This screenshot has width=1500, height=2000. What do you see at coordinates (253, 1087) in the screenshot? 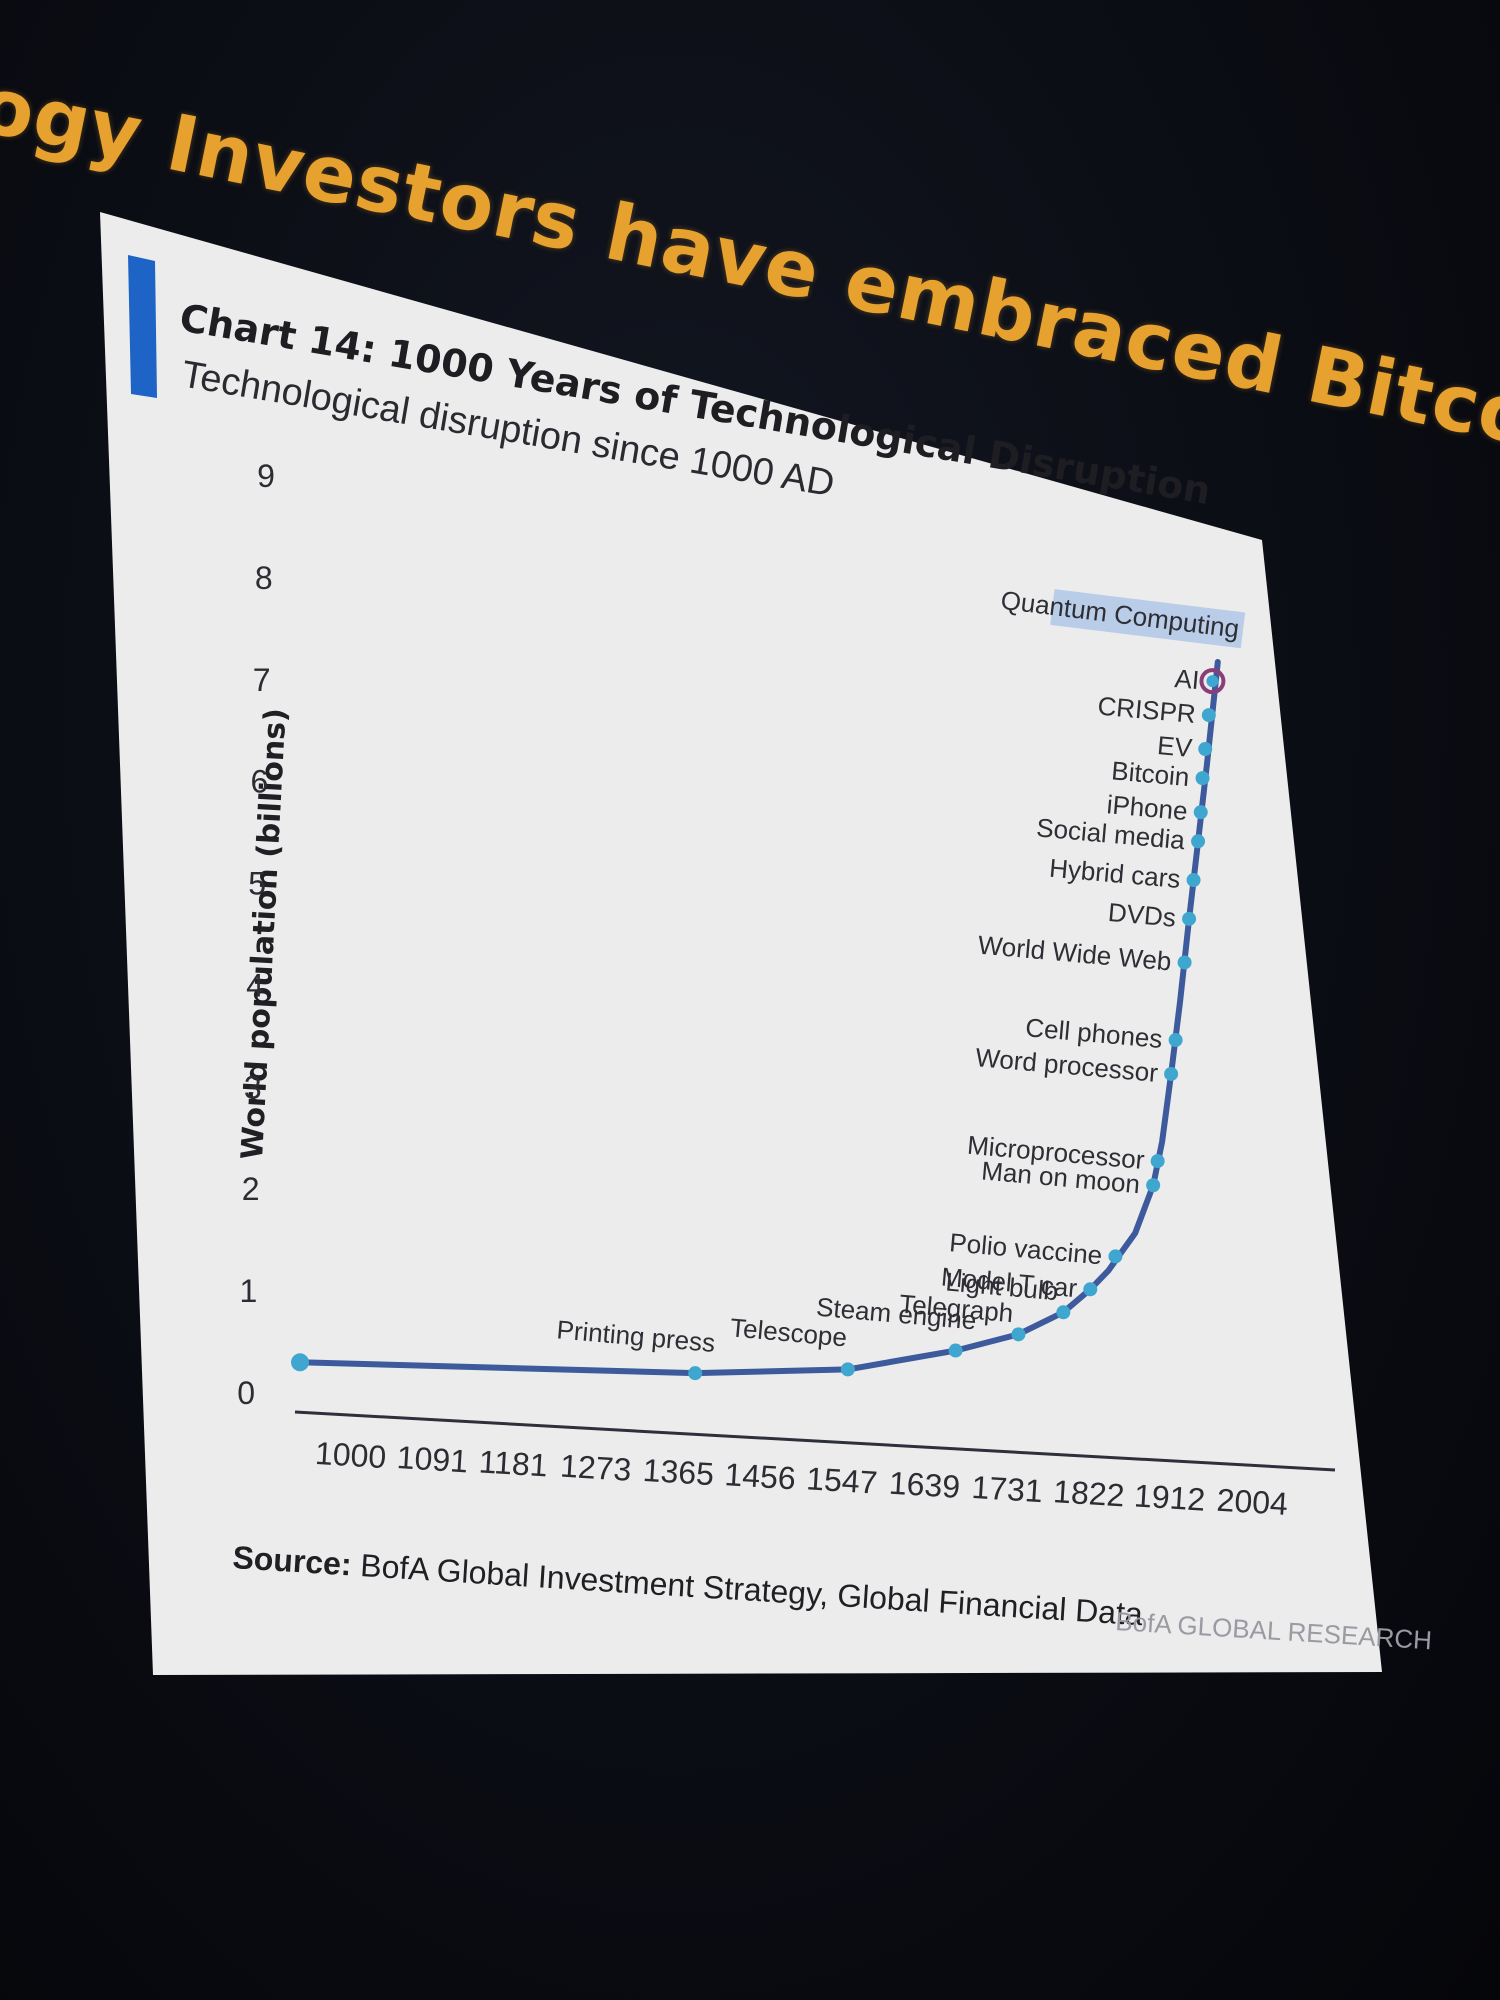
I see `y-tick-label: 3` at bounding box center [253, 1087].